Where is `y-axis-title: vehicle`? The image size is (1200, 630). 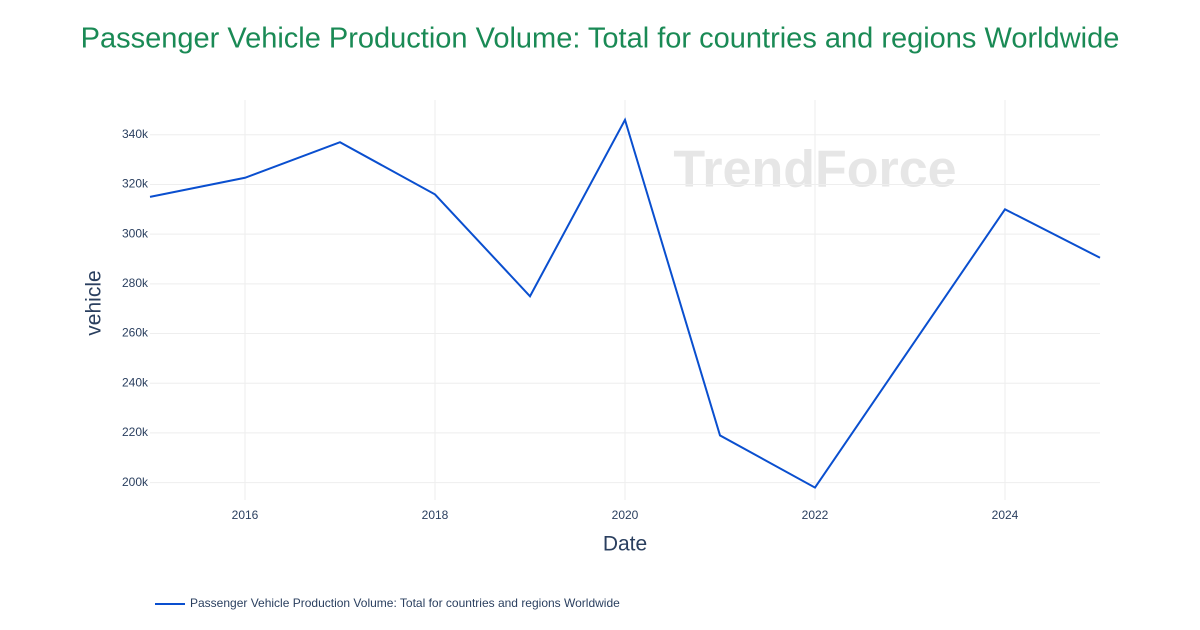
y-axis-title: vehicle is located at coordinates (94, 302).